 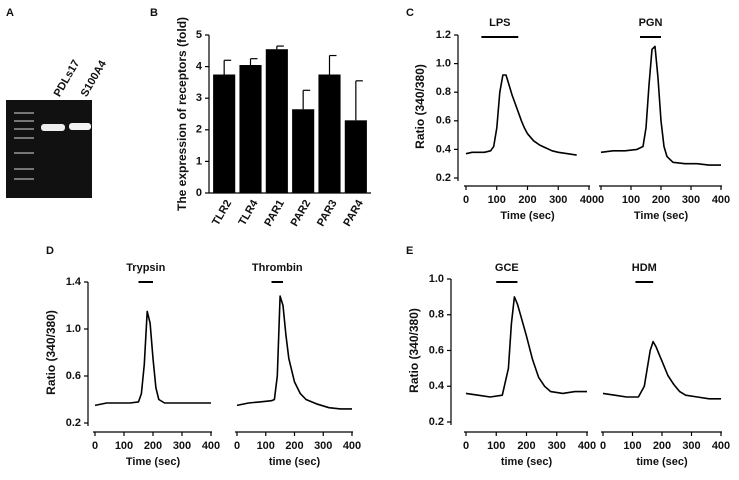 I want to click on panel-label: D, so click(x=50, y=251).